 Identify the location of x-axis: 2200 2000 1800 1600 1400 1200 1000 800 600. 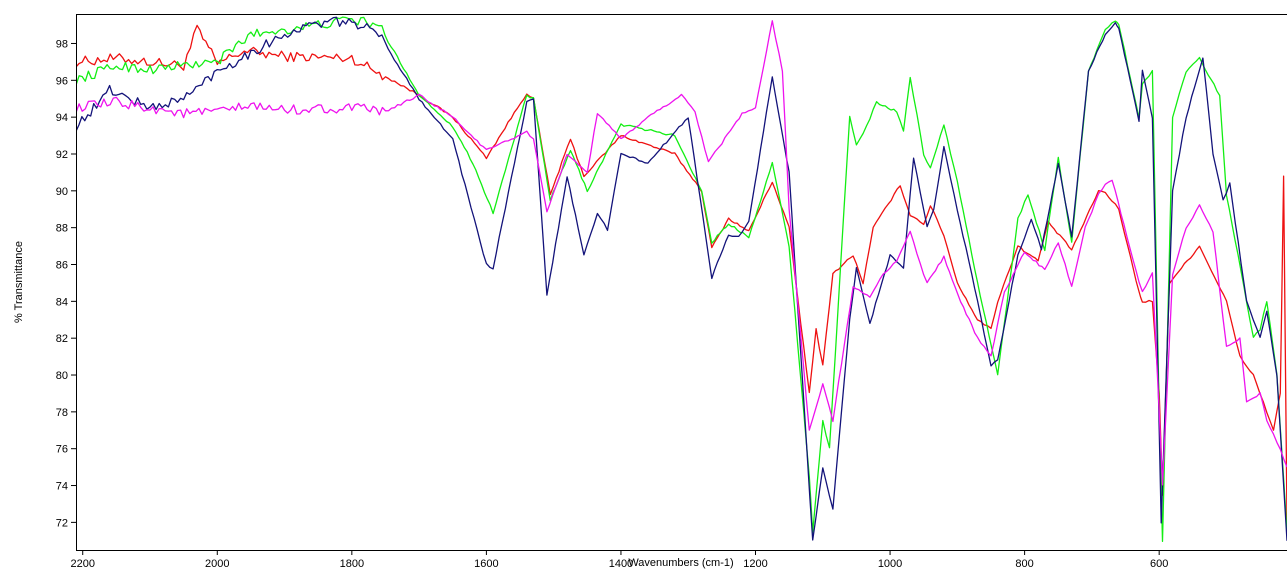
(619, 559).